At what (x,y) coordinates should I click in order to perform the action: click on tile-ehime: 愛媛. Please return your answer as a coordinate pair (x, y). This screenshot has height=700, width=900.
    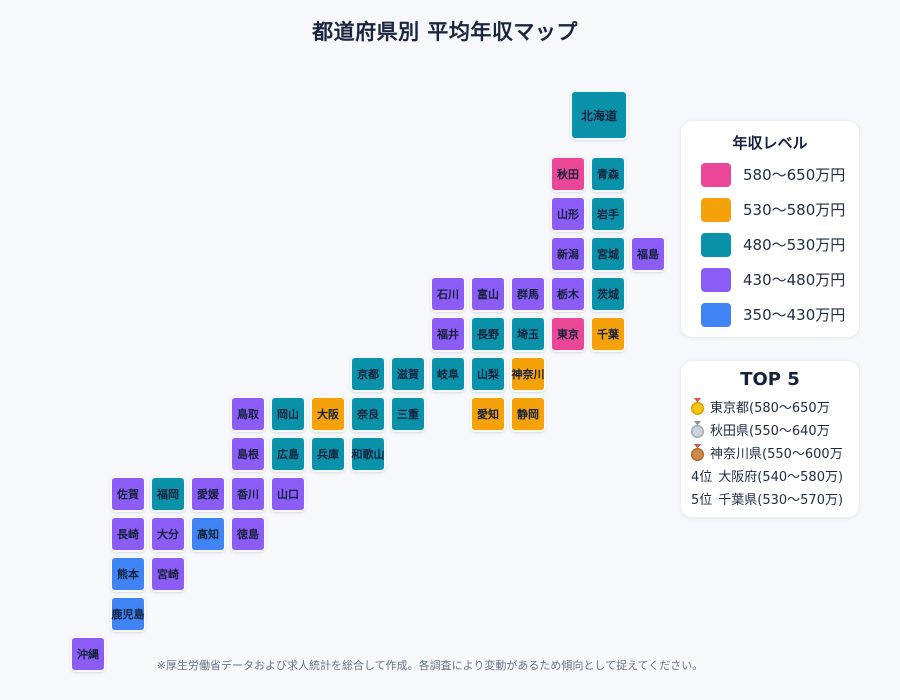
    Looking at the image, I should click on (208, 494).